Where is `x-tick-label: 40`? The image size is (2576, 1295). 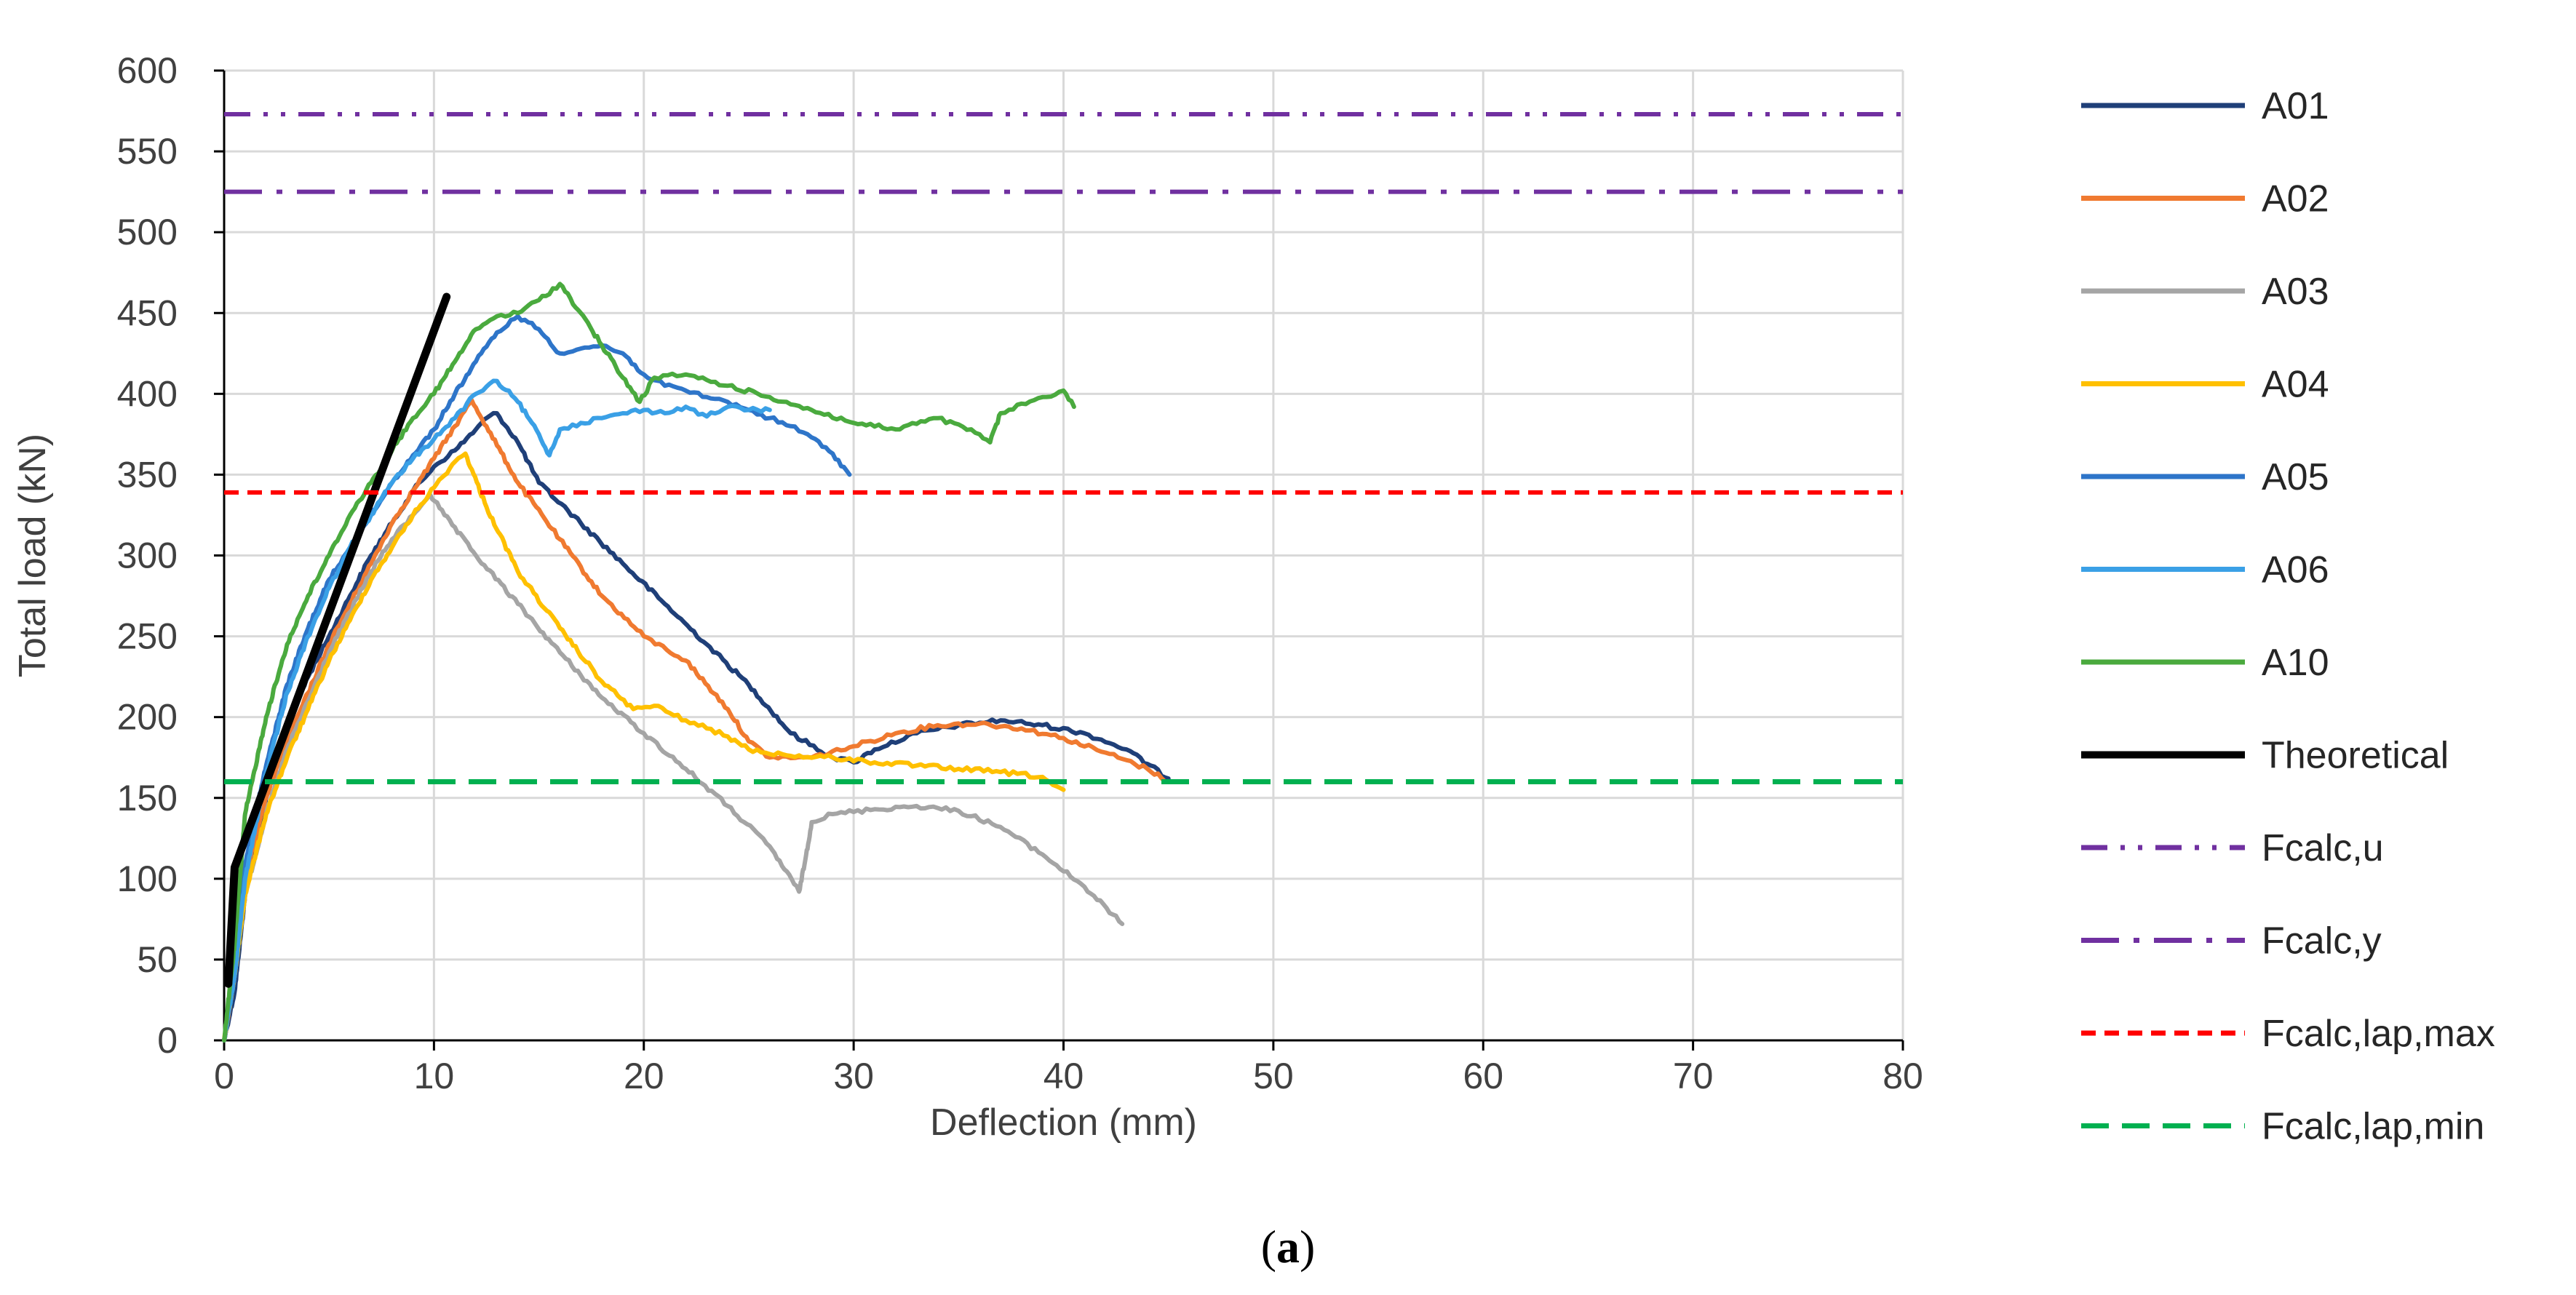 x-tick-label: 40 is located at coordinates (1063, 1076).